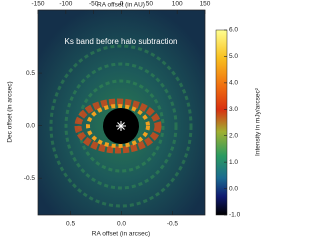 The image size is (320, 244). Describe the element at coordinates (65, 4) in the screenshot. I see `x2-tick-label: -100` at that location.